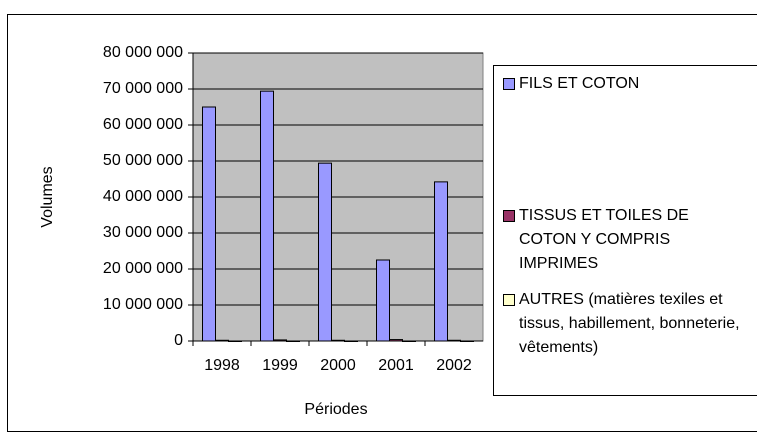  What do you see at coordinates (280, 365) in the screenshot?
I see `x-tick-label: 1999` at bounding box center [280, 365].